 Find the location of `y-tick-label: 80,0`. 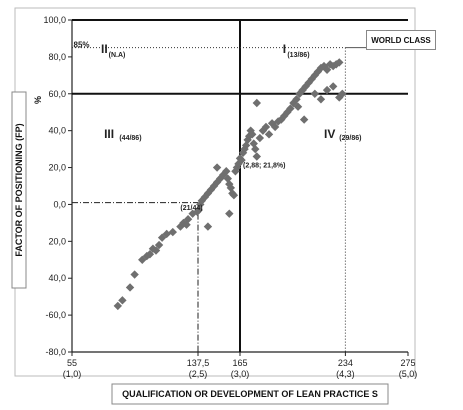

y-tick-label: 80,0 is located at coordinates (57, 57).